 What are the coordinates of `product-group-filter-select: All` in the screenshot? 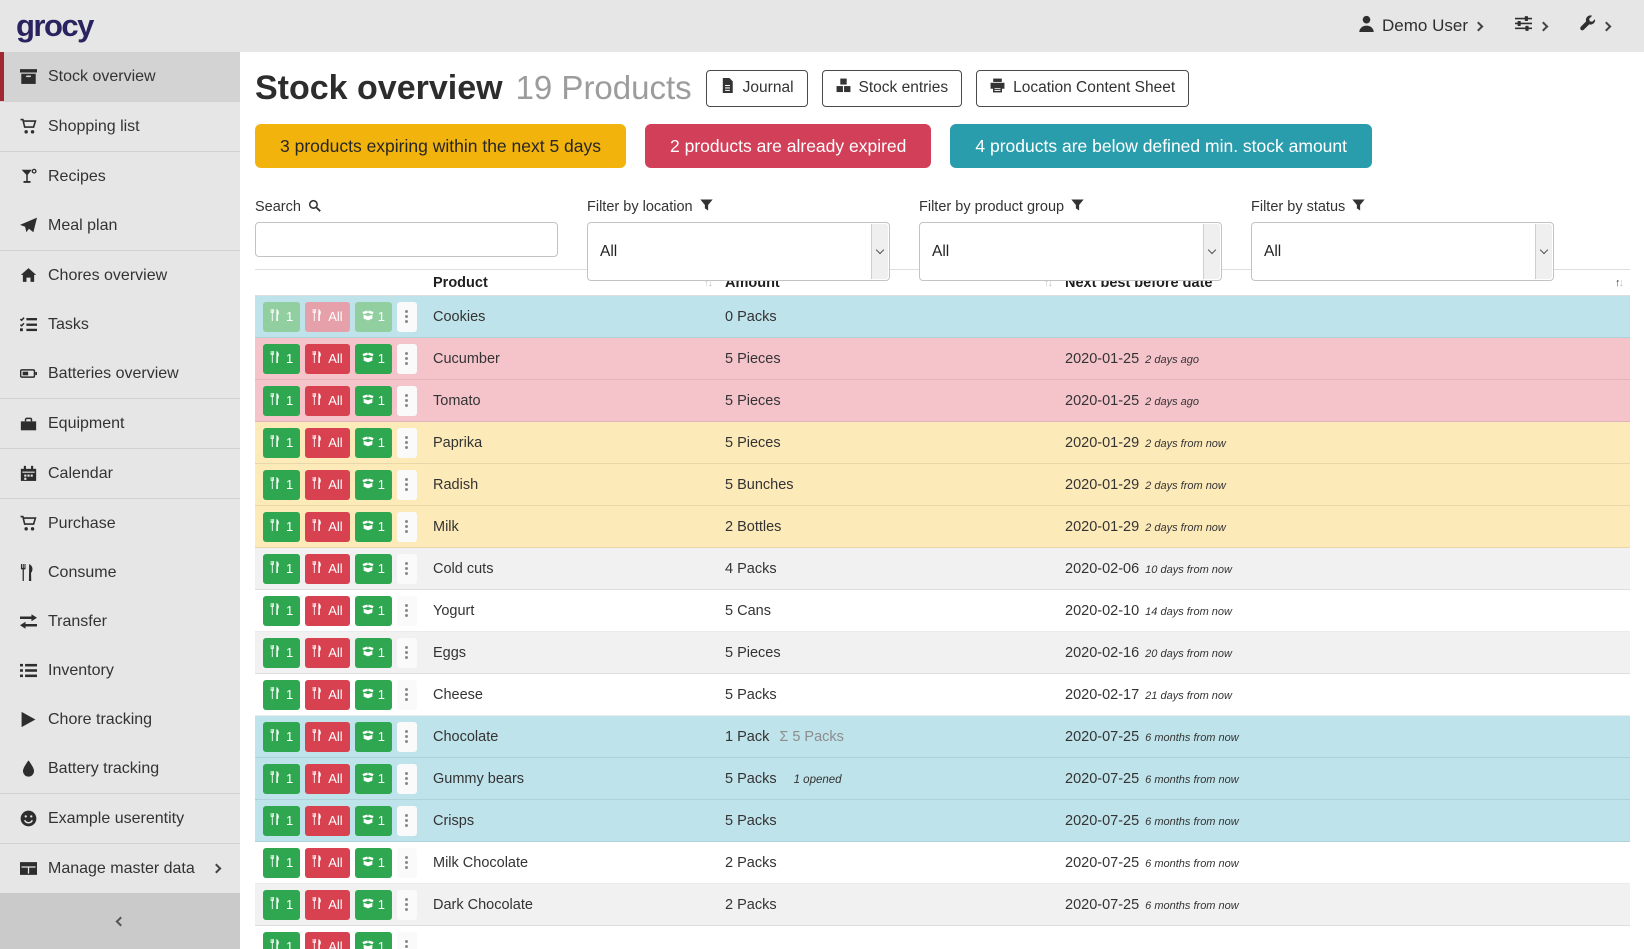 It's located at (1070, 251).